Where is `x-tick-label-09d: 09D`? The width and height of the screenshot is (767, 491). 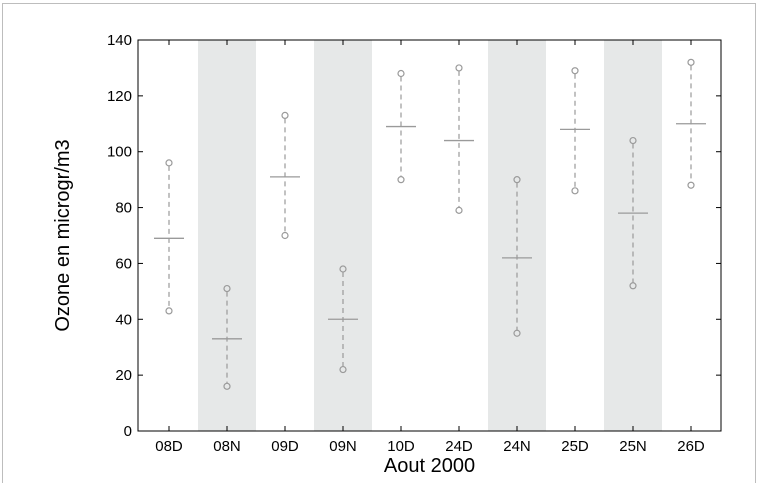
x-tick-label-09d: 09D is located at coordinates (285, 446).